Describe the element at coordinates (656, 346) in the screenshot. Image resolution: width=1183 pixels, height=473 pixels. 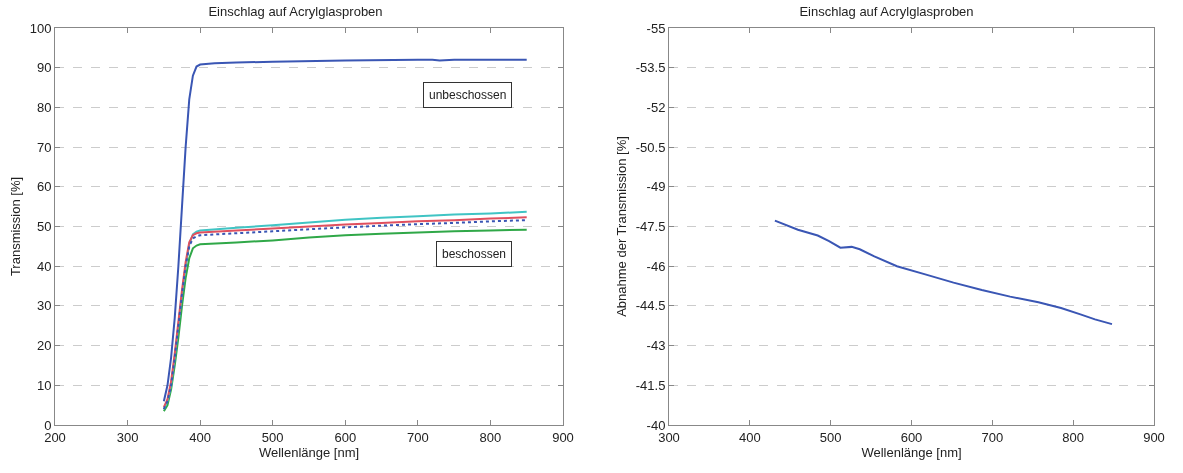
I see `y-tick-label: -43` at that location.